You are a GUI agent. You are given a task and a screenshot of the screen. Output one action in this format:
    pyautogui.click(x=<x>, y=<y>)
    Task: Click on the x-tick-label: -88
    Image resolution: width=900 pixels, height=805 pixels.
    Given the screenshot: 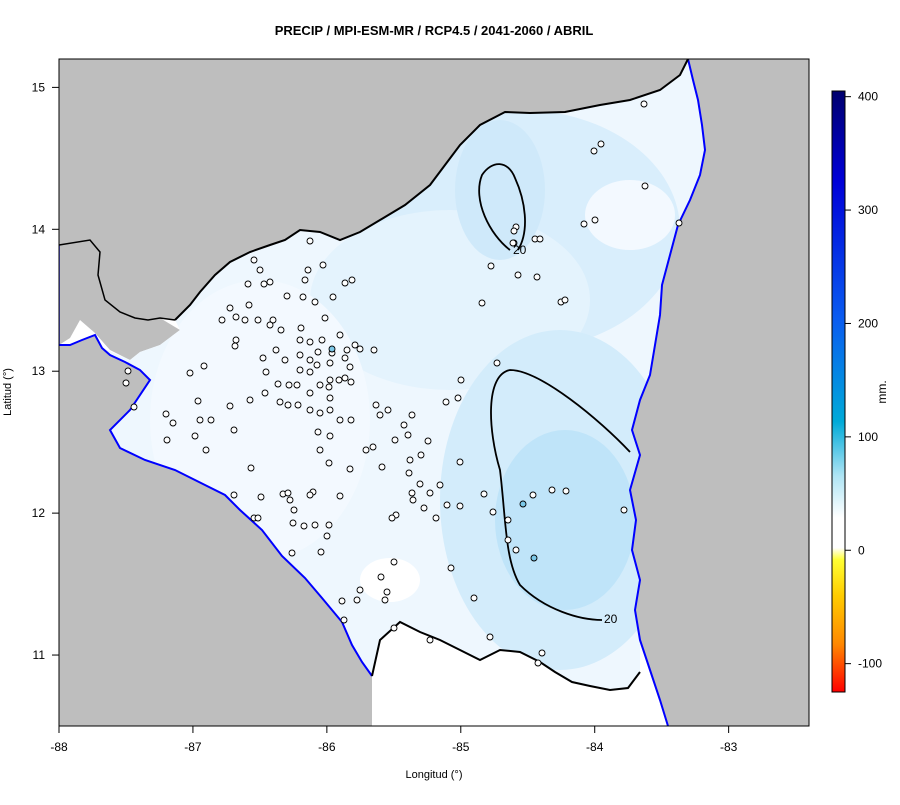 What is the action you would take?
    pyautogui.click(x=59, y=747)
    